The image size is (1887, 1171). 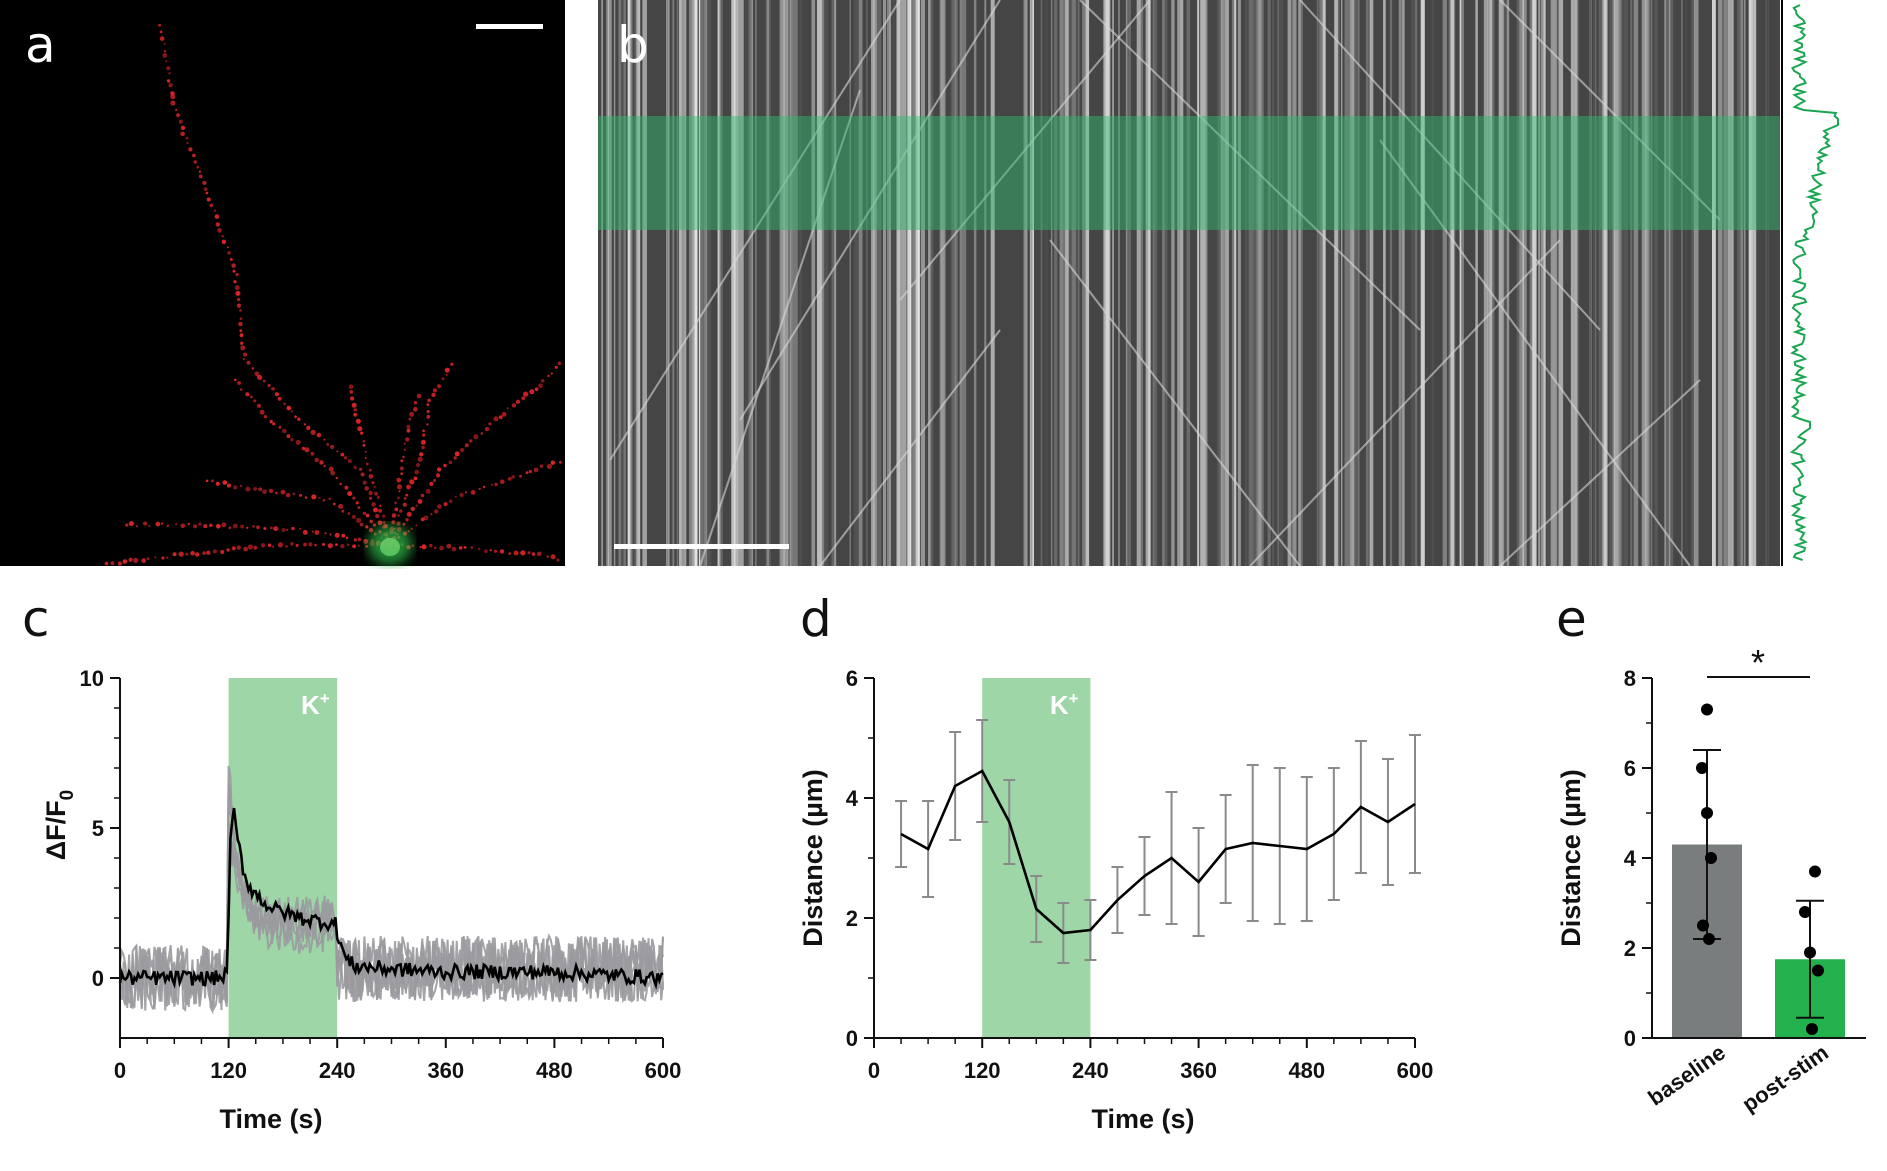 I want to click on axes-e: 0 2 4 6 8, so click(x=1745, y=858).